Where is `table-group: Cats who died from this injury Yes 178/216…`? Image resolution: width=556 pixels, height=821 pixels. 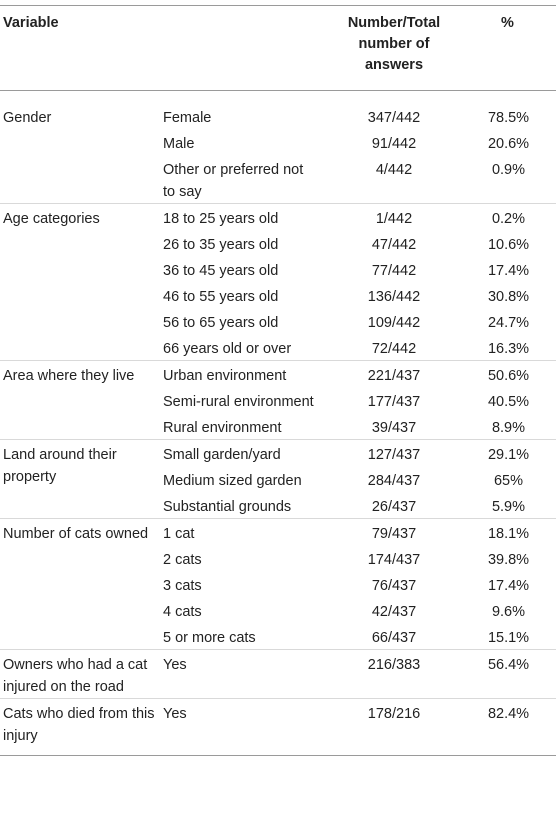
table-group: Cats who died from this injury Yes 178/216… is located at coordinates (278, 723).